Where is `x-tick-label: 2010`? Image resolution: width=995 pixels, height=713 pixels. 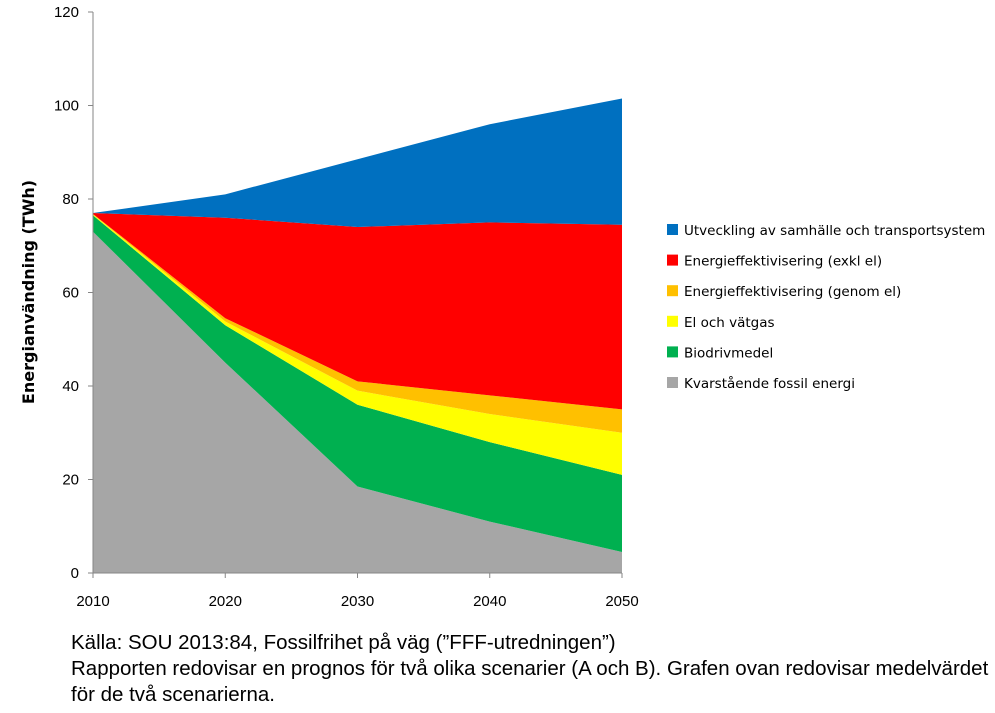
x-tick-label: 2010 is located at coordinates (92, 601).